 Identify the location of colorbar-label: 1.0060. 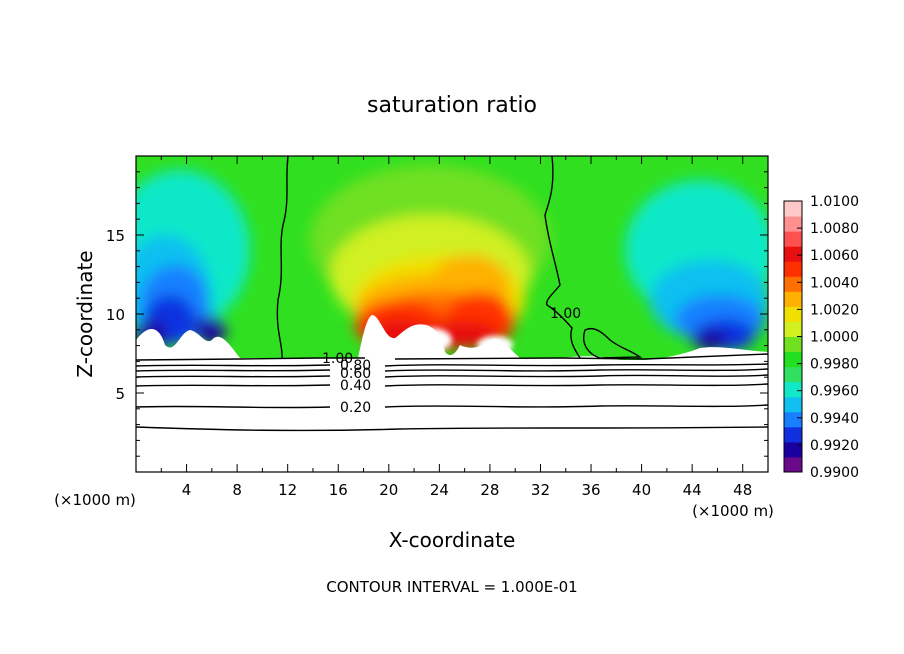
(834, 256).